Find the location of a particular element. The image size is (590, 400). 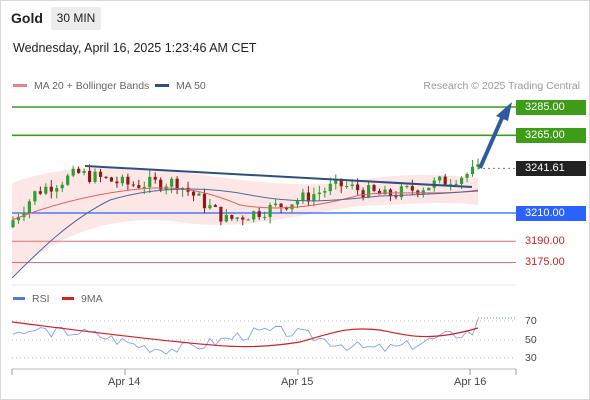

rsi-swatch is located at coordinates (19, 298).